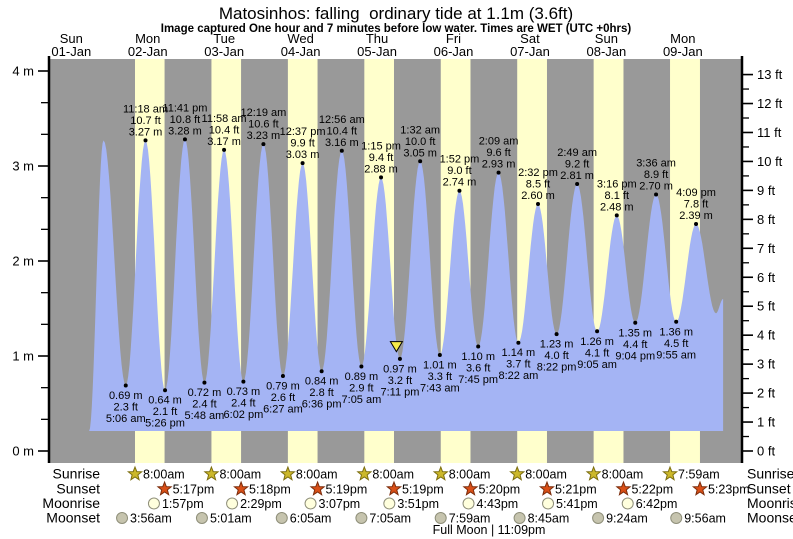 This screenshot has width=793, height=539. What do you see at coordinates (635, 333) in the screenshot?
I see `low-tide-label: 1.35 m` at bounding box center [635, 333].